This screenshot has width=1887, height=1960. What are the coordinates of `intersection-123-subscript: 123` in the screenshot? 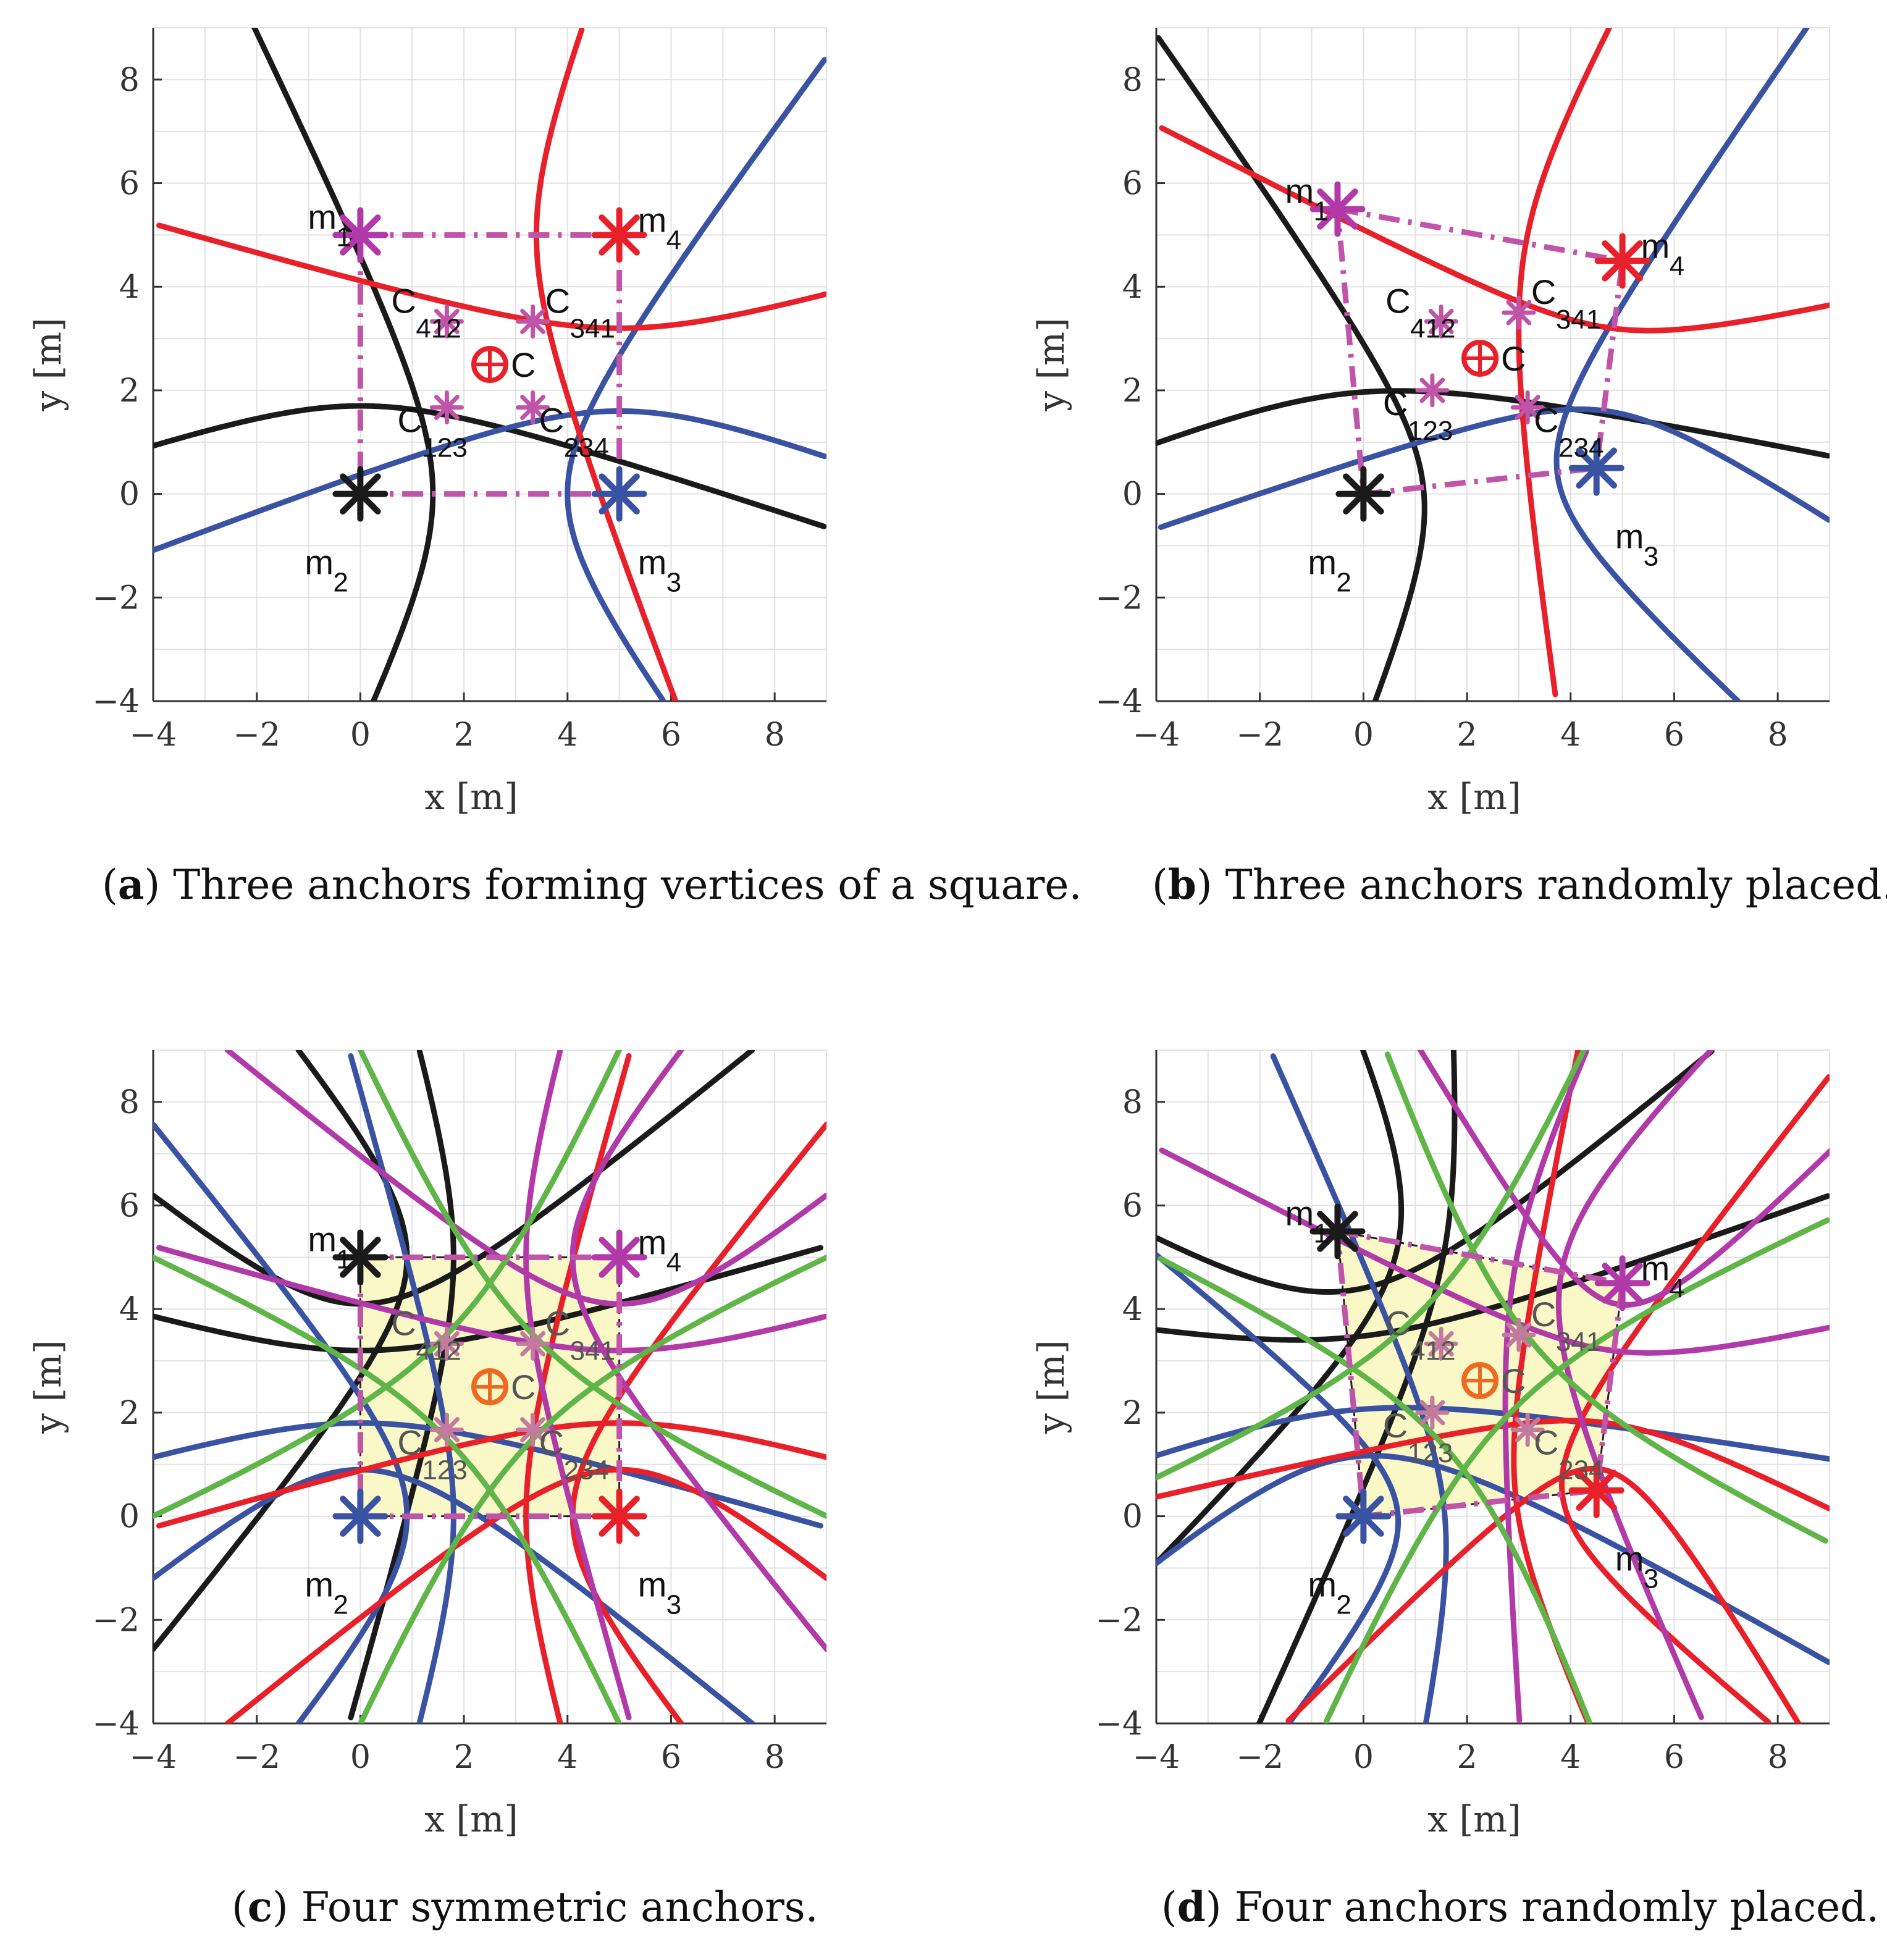 It's located at (444, 448).